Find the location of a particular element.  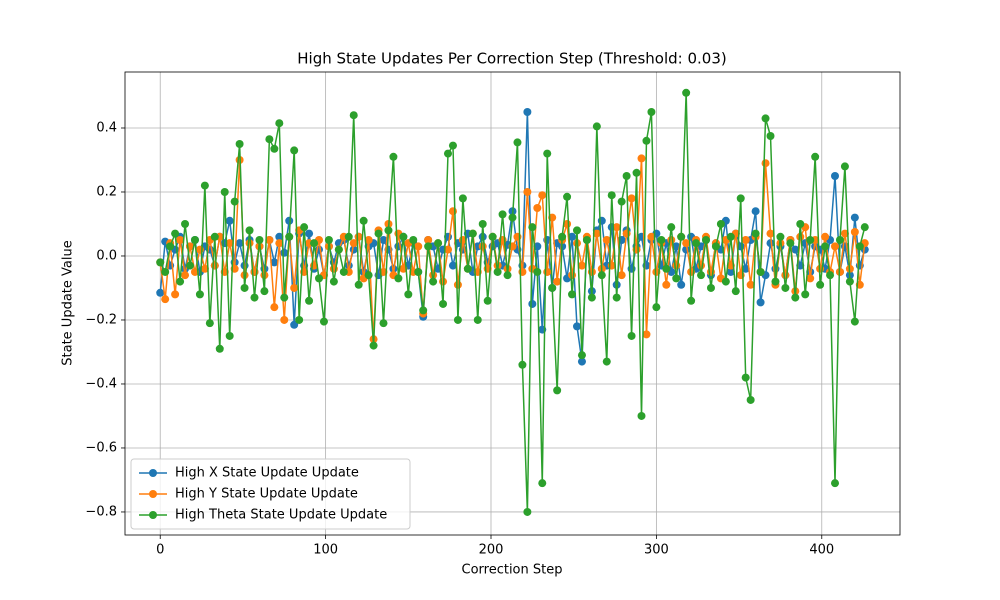

legend-marker is located at coordinates (153, 515).